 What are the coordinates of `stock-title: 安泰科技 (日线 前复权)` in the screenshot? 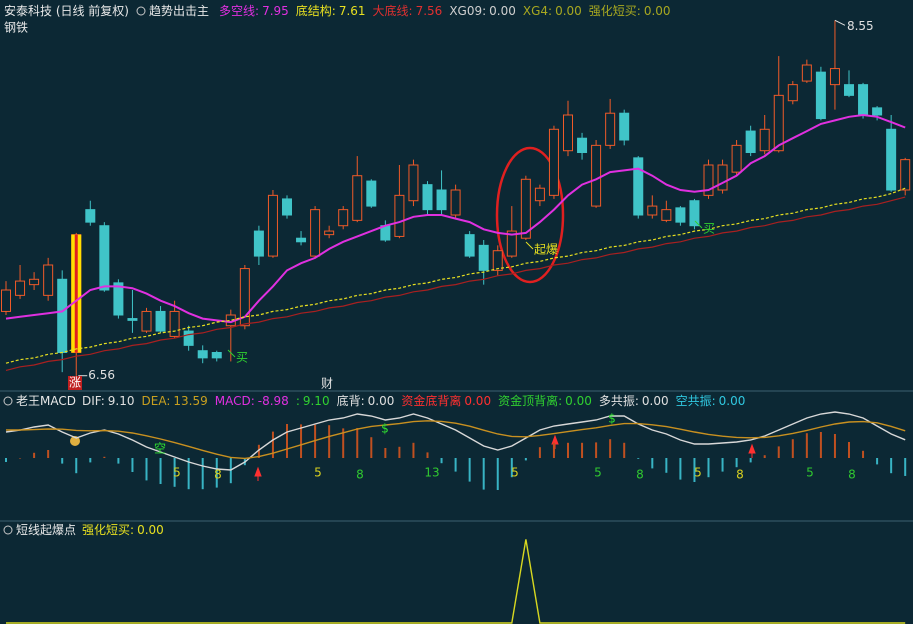 It's located at (66, 10).